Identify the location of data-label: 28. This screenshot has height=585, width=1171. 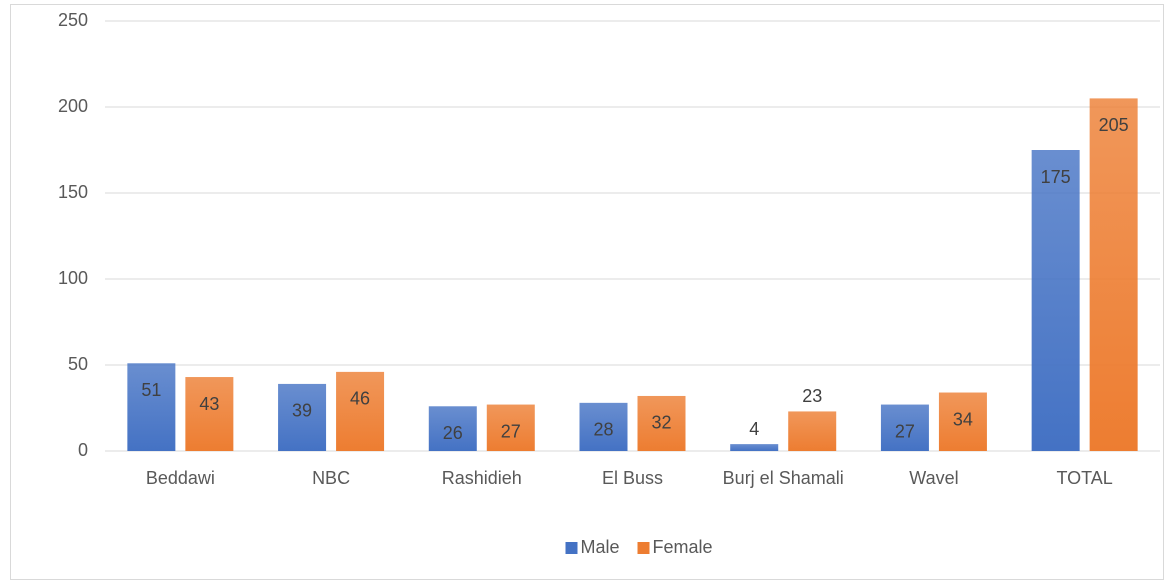
(603, 430).